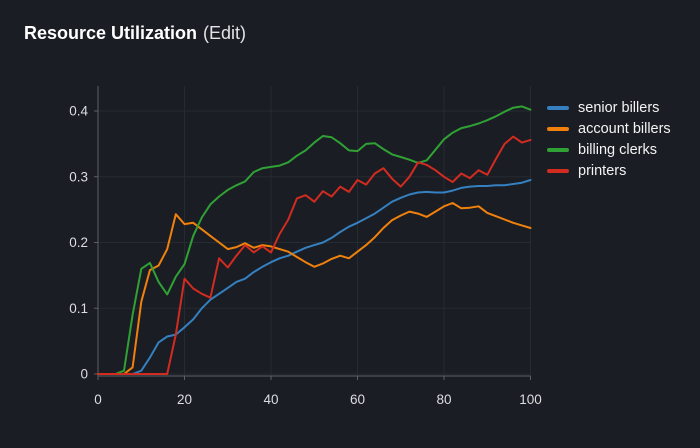 Image resolution: width=700 pixels, height=448 pixels. What do you see at coordinates (78, 308) in the screenshot?
I see `y-tick-label: 0.1` at bounding box center [78, 308].